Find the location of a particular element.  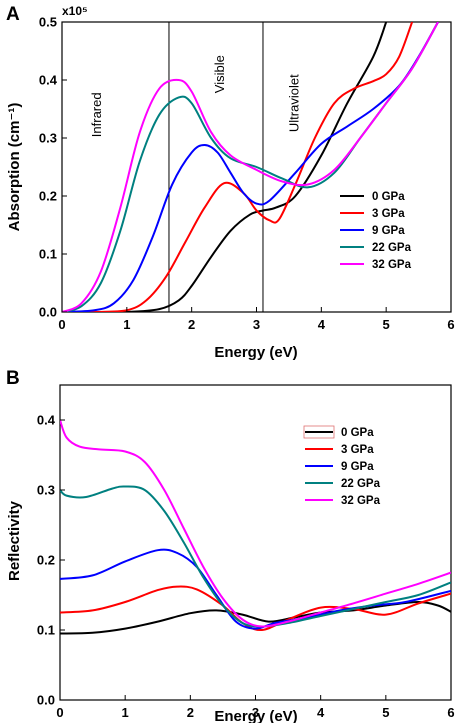

y-axis-title-b: Reflectivity is located at coordinates (14, 540).